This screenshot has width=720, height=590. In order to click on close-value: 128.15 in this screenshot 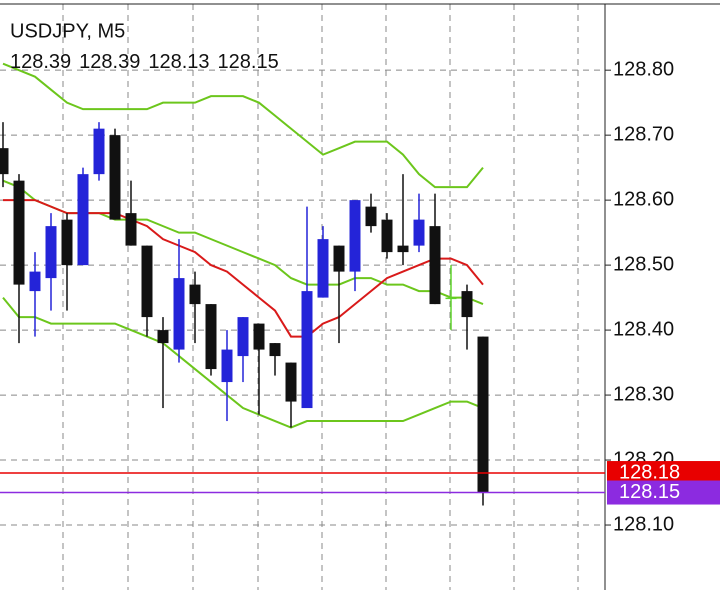, I will do `click(248, 62)`.